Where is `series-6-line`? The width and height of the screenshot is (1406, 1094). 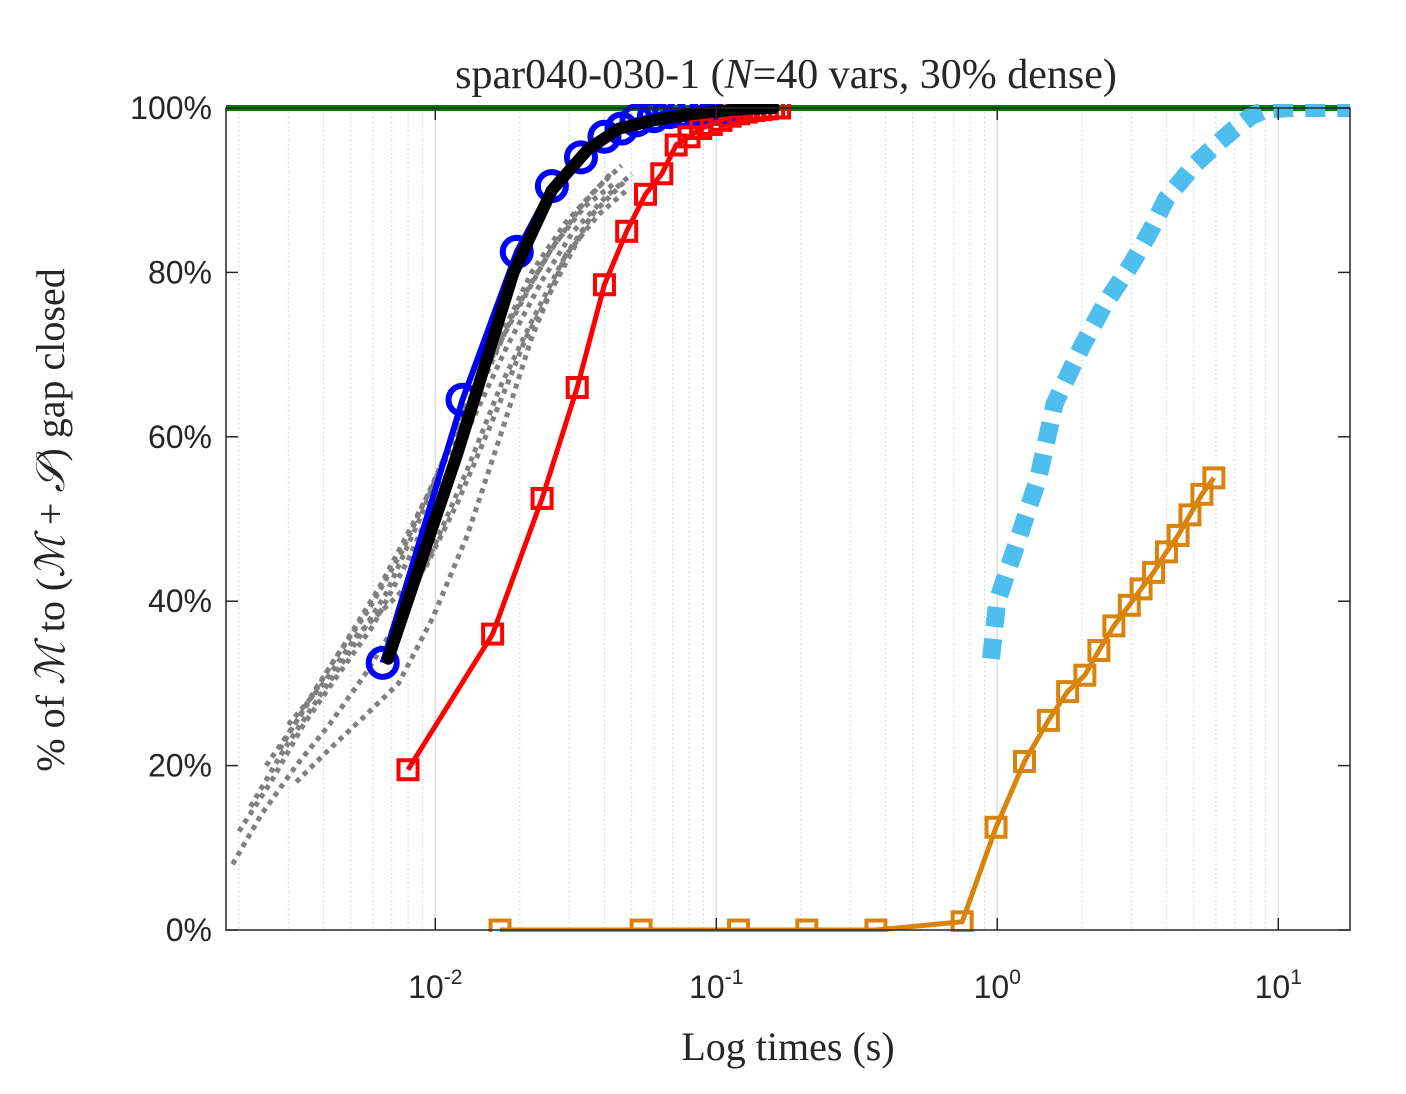
series-6-line is located at coordinates (456, 453).